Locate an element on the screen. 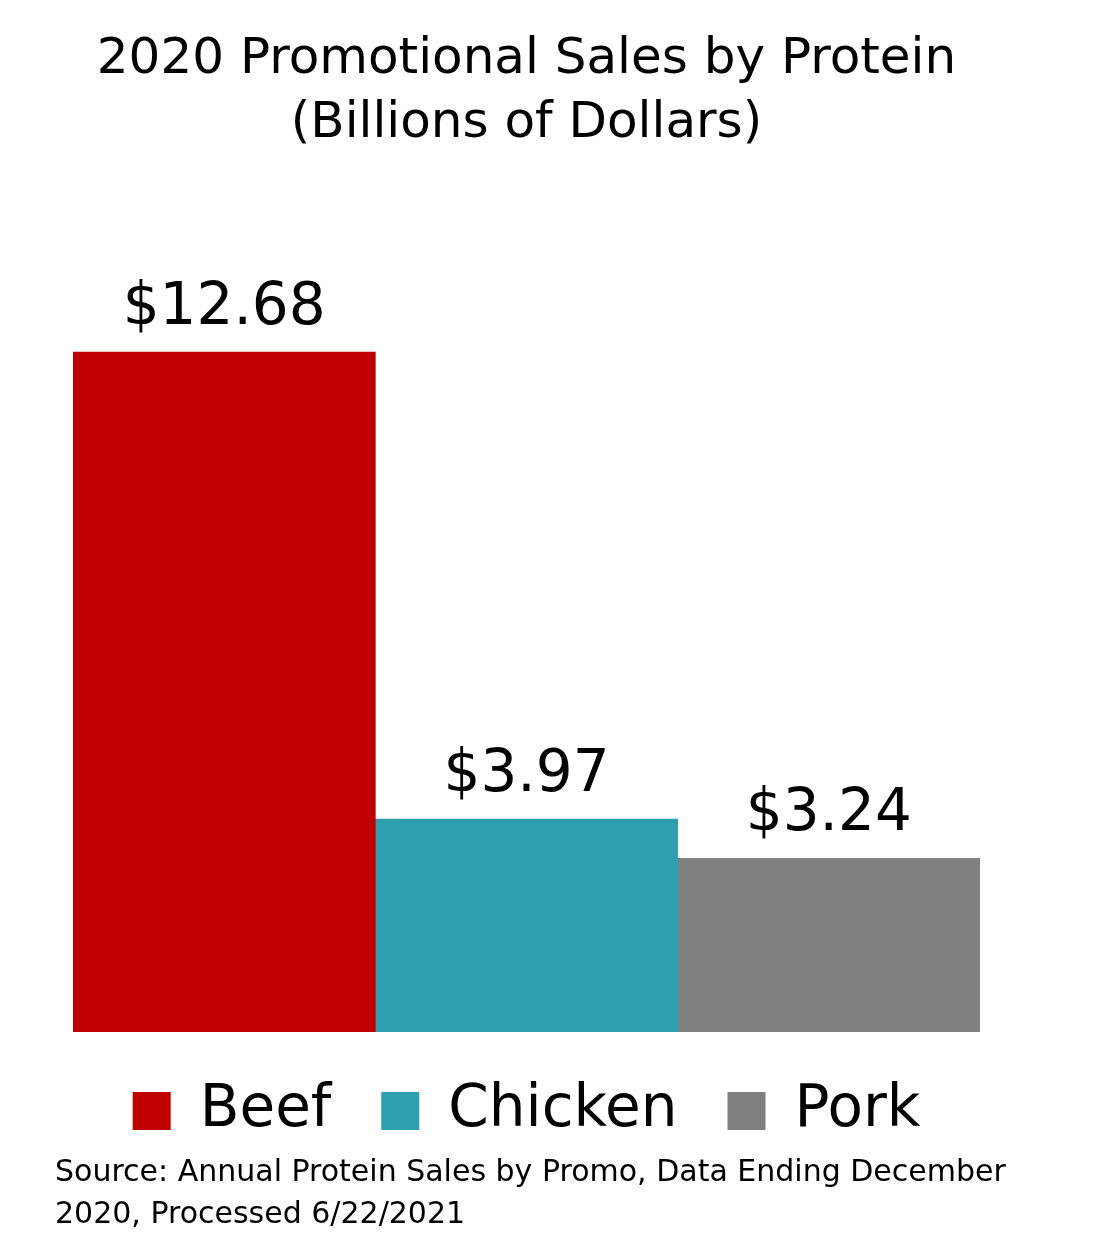  data-label: $3.24 is located at coordinates (828, 810).